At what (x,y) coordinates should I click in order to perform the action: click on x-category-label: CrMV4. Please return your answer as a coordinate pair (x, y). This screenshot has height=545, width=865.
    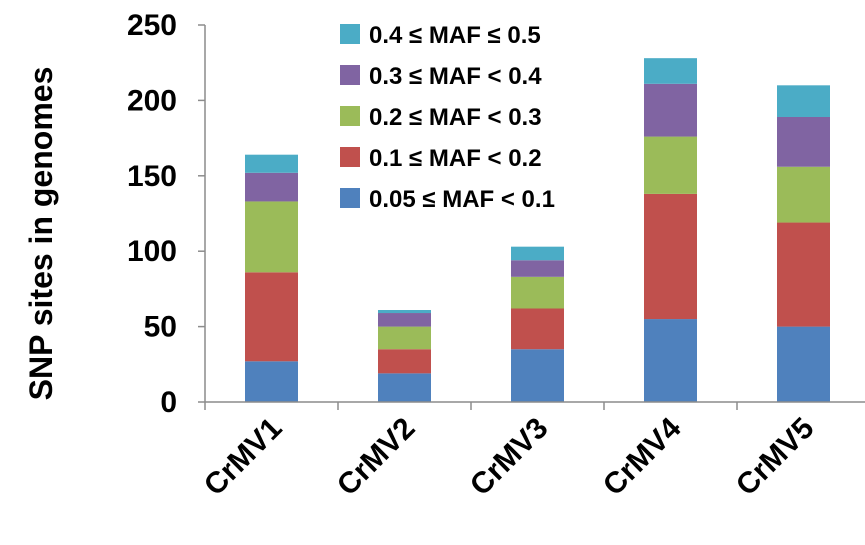
    Looking at the image, I should click on (642, 456).